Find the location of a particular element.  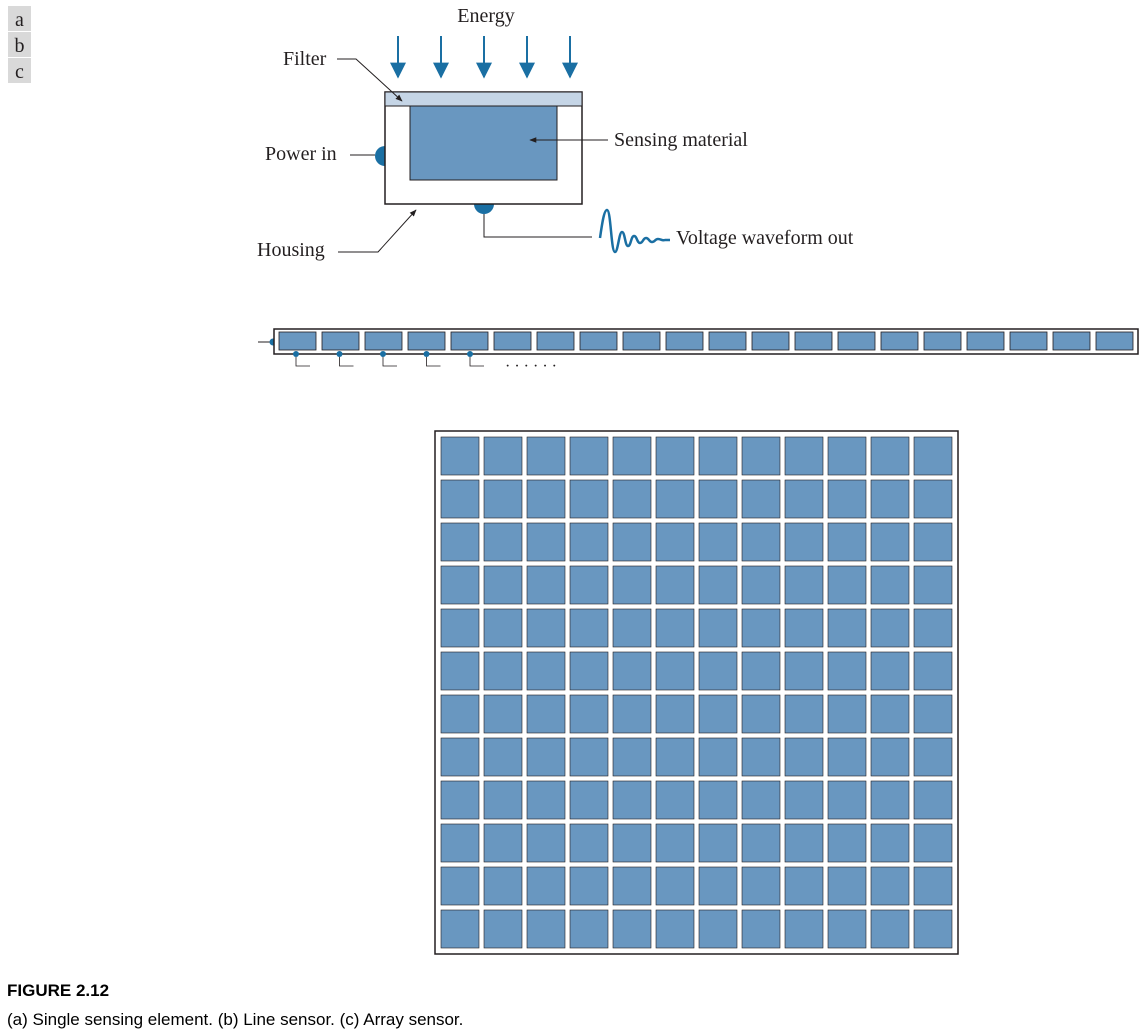

line-sensor-housing is located at coordinates (706, 341).